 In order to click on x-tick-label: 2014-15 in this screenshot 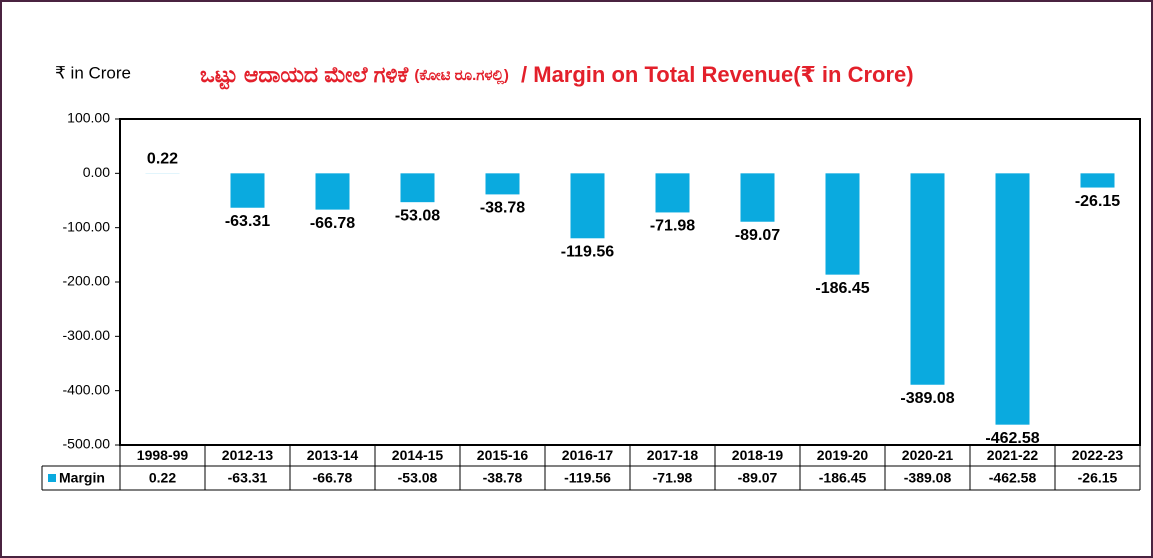, I will do `click(418, 455)`.